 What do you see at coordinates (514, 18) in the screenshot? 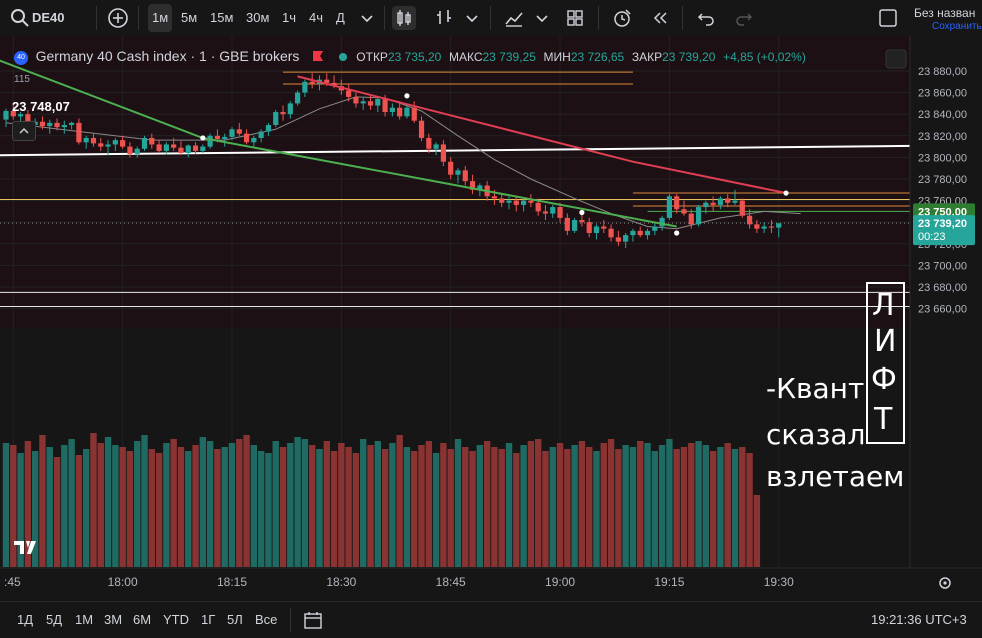
I see `indicators-icon` at bounding box center [514, 18].